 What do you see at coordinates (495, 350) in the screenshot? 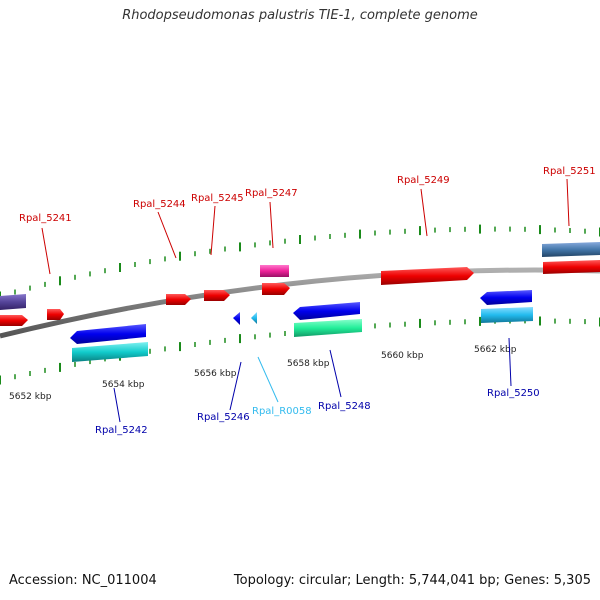
I see `scale-label: 5662 kbp` at bounding box center [495, 350].